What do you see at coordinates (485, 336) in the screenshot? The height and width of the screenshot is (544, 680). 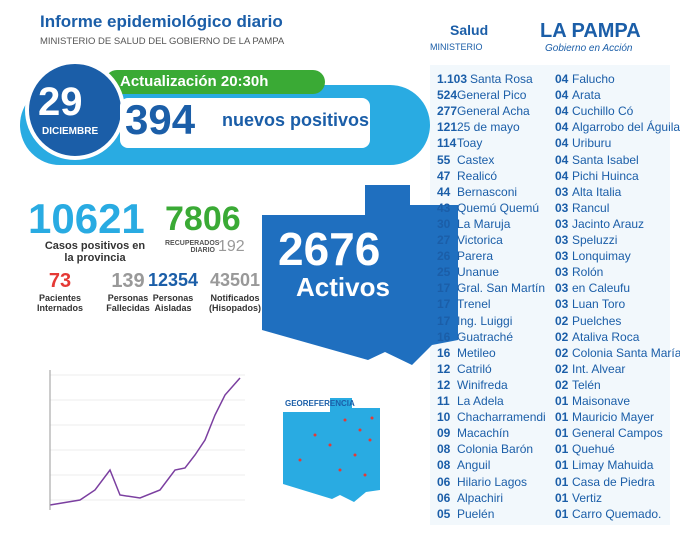 I see `locality-name: Guatraché` at bounding box center [485, 336].